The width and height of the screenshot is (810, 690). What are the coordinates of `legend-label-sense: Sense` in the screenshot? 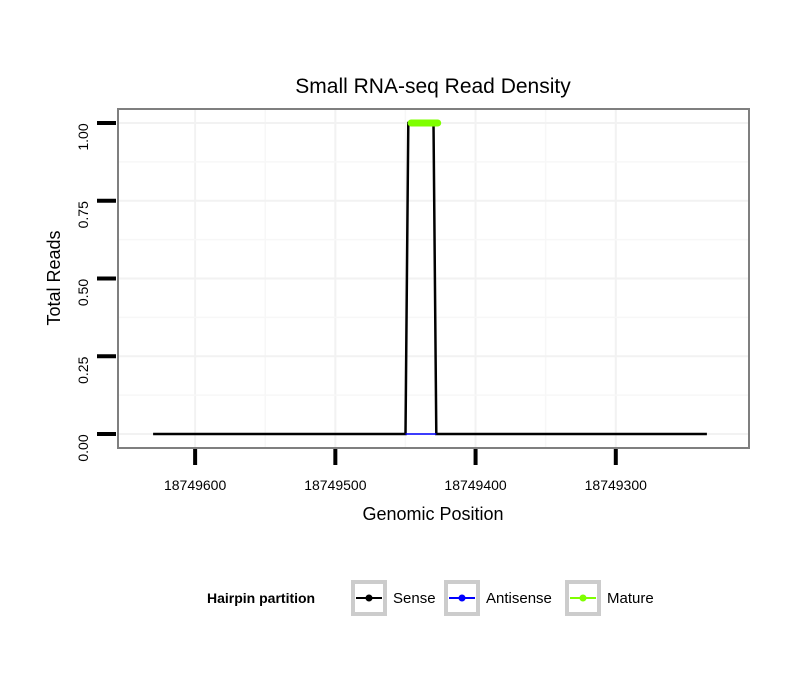 It's located at (414, 598).